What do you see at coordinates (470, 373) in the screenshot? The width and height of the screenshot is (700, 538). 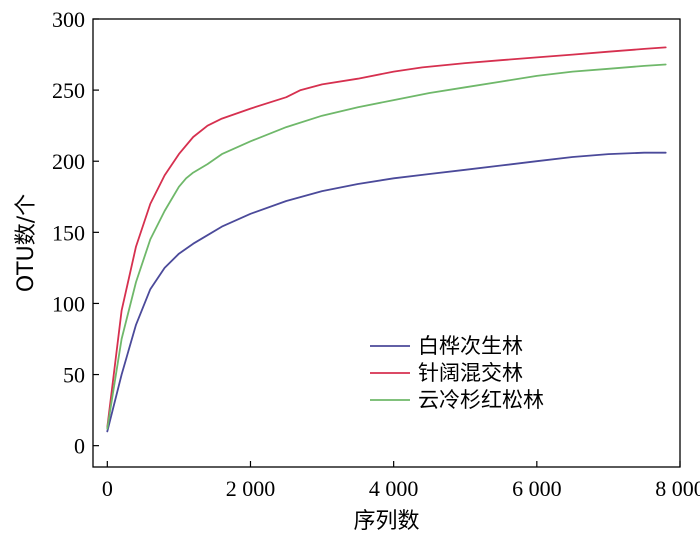 I see `legend-label: 针阔混交林` at bounding box center [470, 373].